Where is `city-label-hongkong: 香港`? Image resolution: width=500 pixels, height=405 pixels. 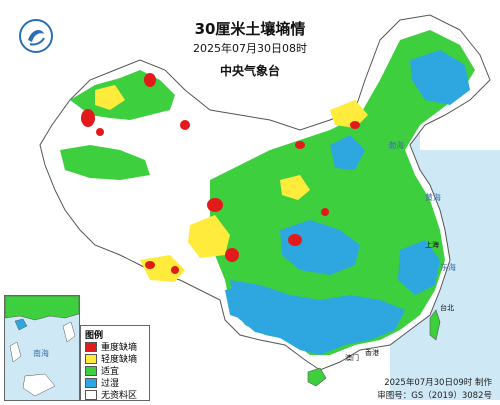
city-label-hongkong: 香港 is located at coordinates (372, 352).